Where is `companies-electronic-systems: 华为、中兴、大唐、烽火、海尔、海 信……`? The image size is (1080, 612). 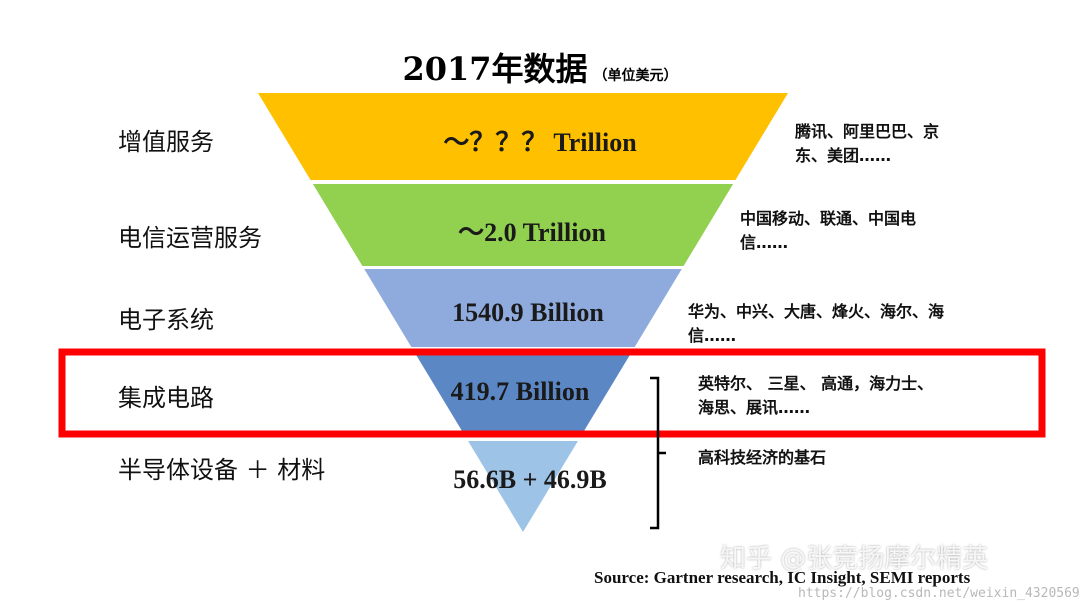 companies-electronic-systems: 华为、中兴、大唐、烽火、海尔、海 信…… is located at coordinates (816, 324).